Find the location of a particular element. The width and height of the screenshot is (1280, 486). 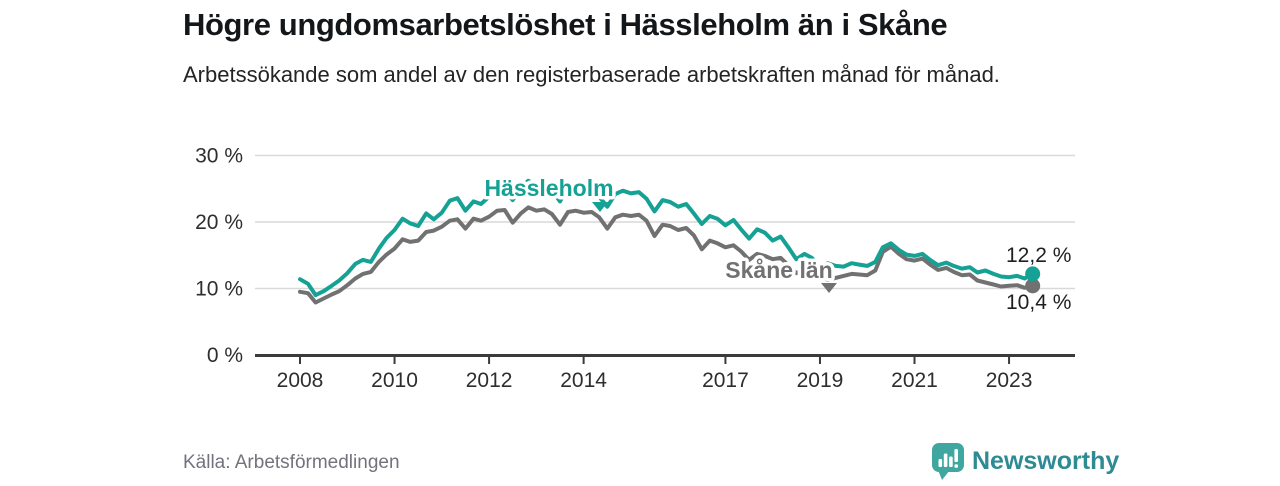

end-value-label-hassleholm: 12,2 % is located at coordinates (1038, 255).